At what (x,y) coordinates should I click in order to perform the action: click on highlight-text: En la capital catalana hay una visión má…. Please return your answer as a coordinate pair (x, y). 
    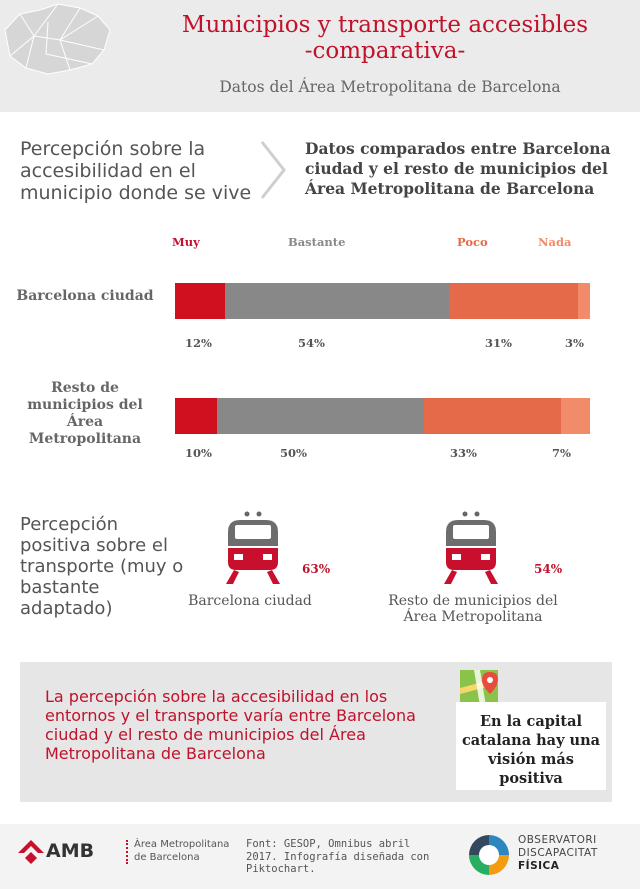
    Looking at the image, I should click on (531, 750).